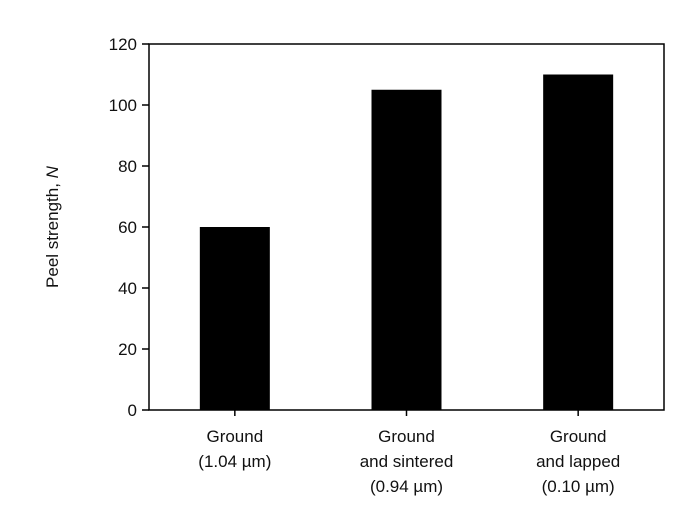 This screenshot has height=513, width=700. Describe the element at coordinates (578, 486) in the screenshot. I see `category-label-line: (0.10 µm)` at that location.